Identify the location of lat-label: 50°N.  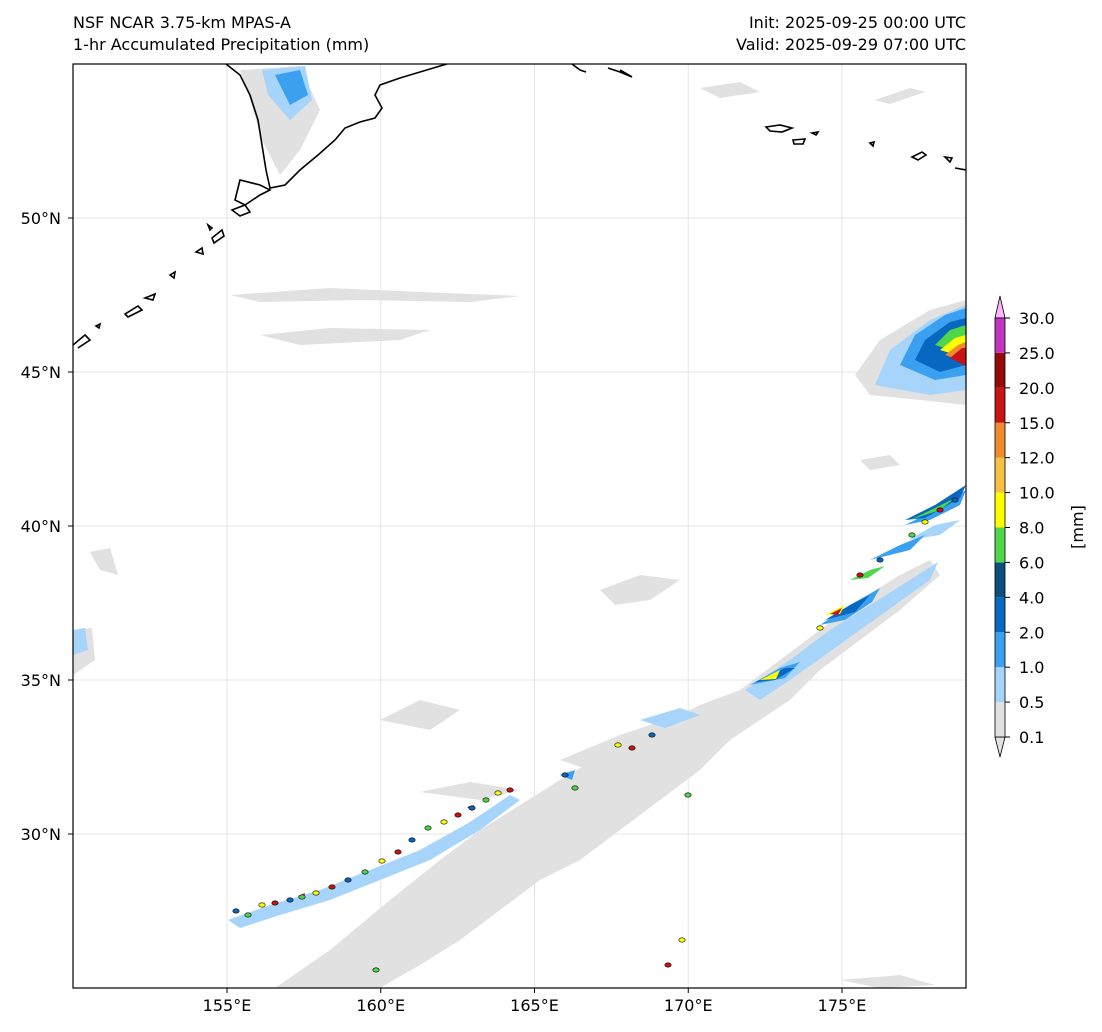
(41, 218).